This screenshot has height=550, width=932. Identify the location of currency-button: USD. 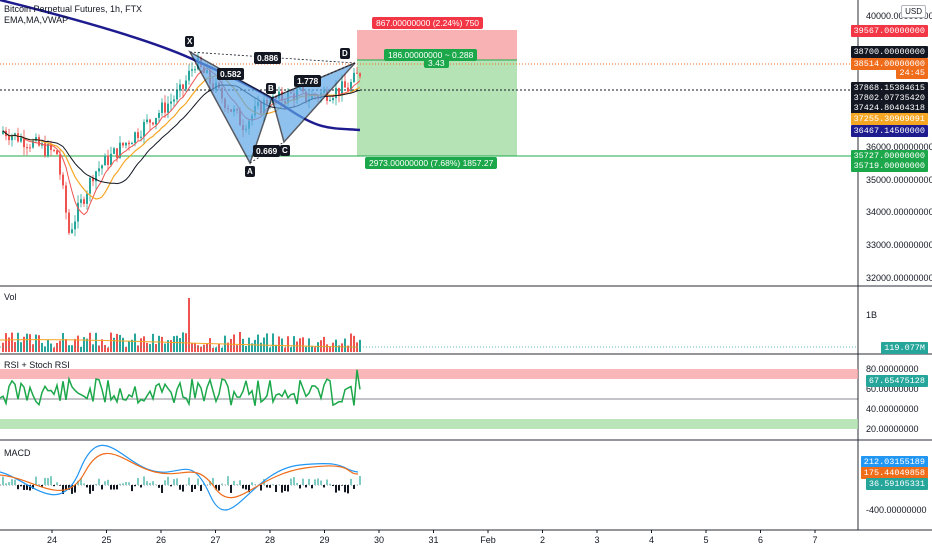
(913, 11).